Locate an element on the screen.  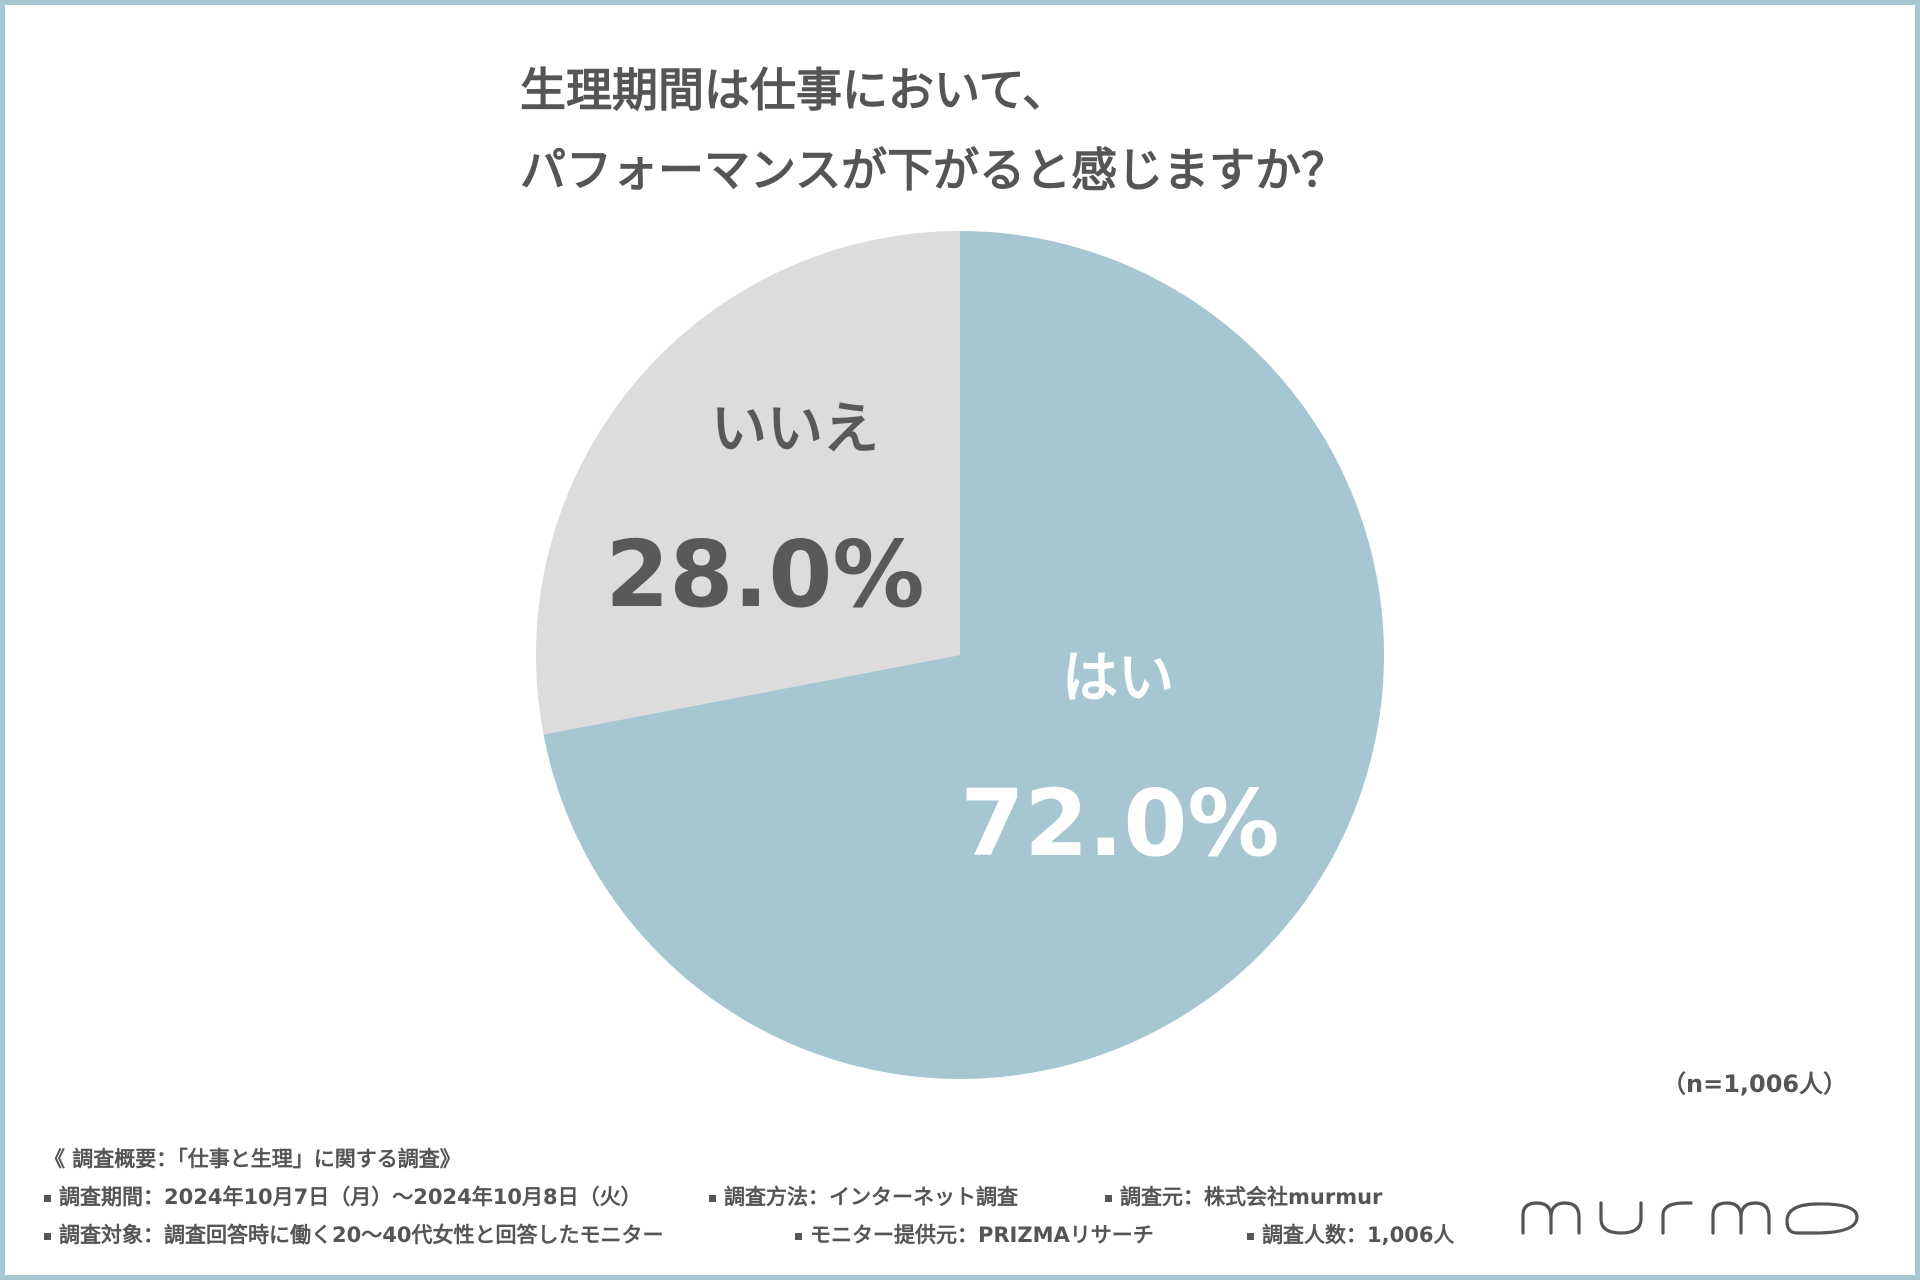
slice-value-no: 28.0% is located at coordinates (764, 574).